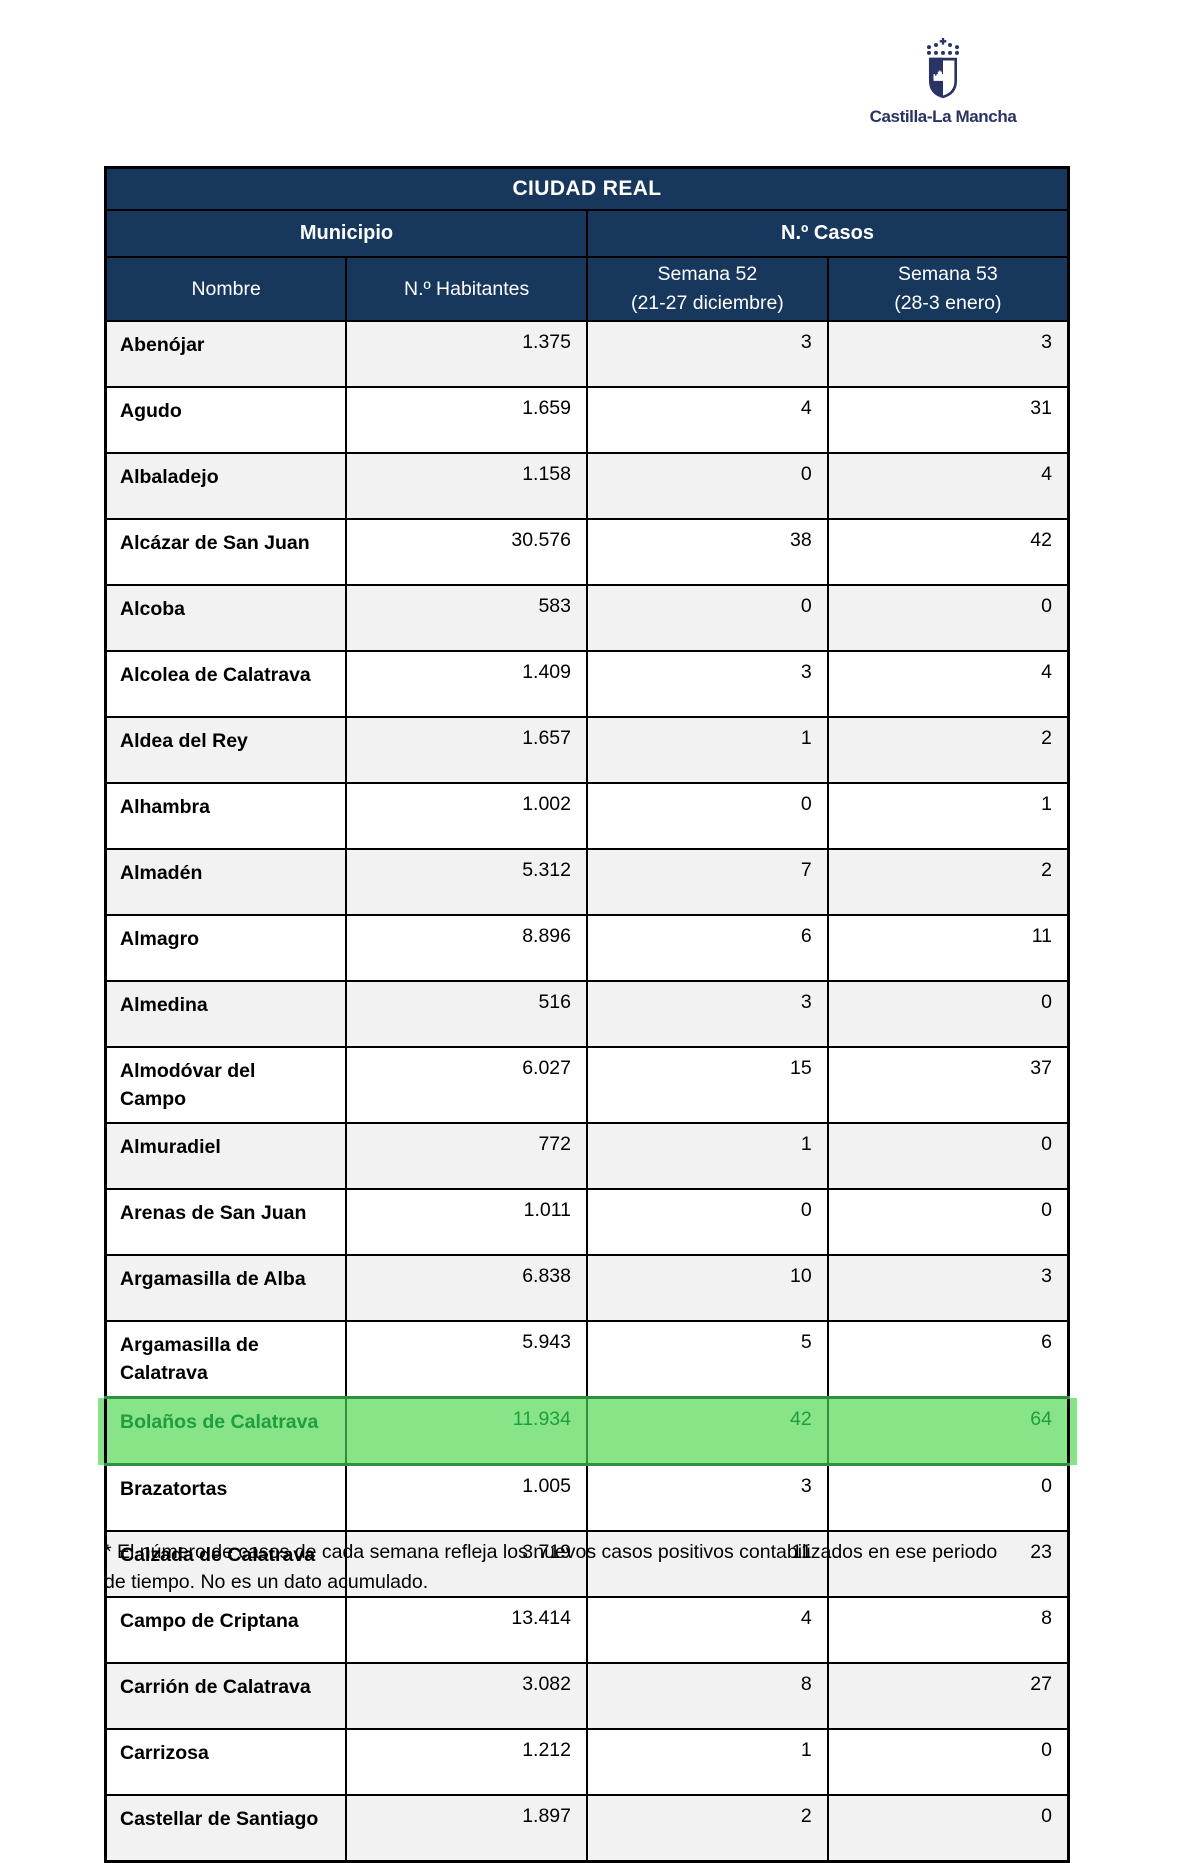 The height and width of the screenshot is (1863, 1185). Describe the element at coordinates (226, 289) in the screenshot. I see `col-header-nombre: Nombre` at that location.